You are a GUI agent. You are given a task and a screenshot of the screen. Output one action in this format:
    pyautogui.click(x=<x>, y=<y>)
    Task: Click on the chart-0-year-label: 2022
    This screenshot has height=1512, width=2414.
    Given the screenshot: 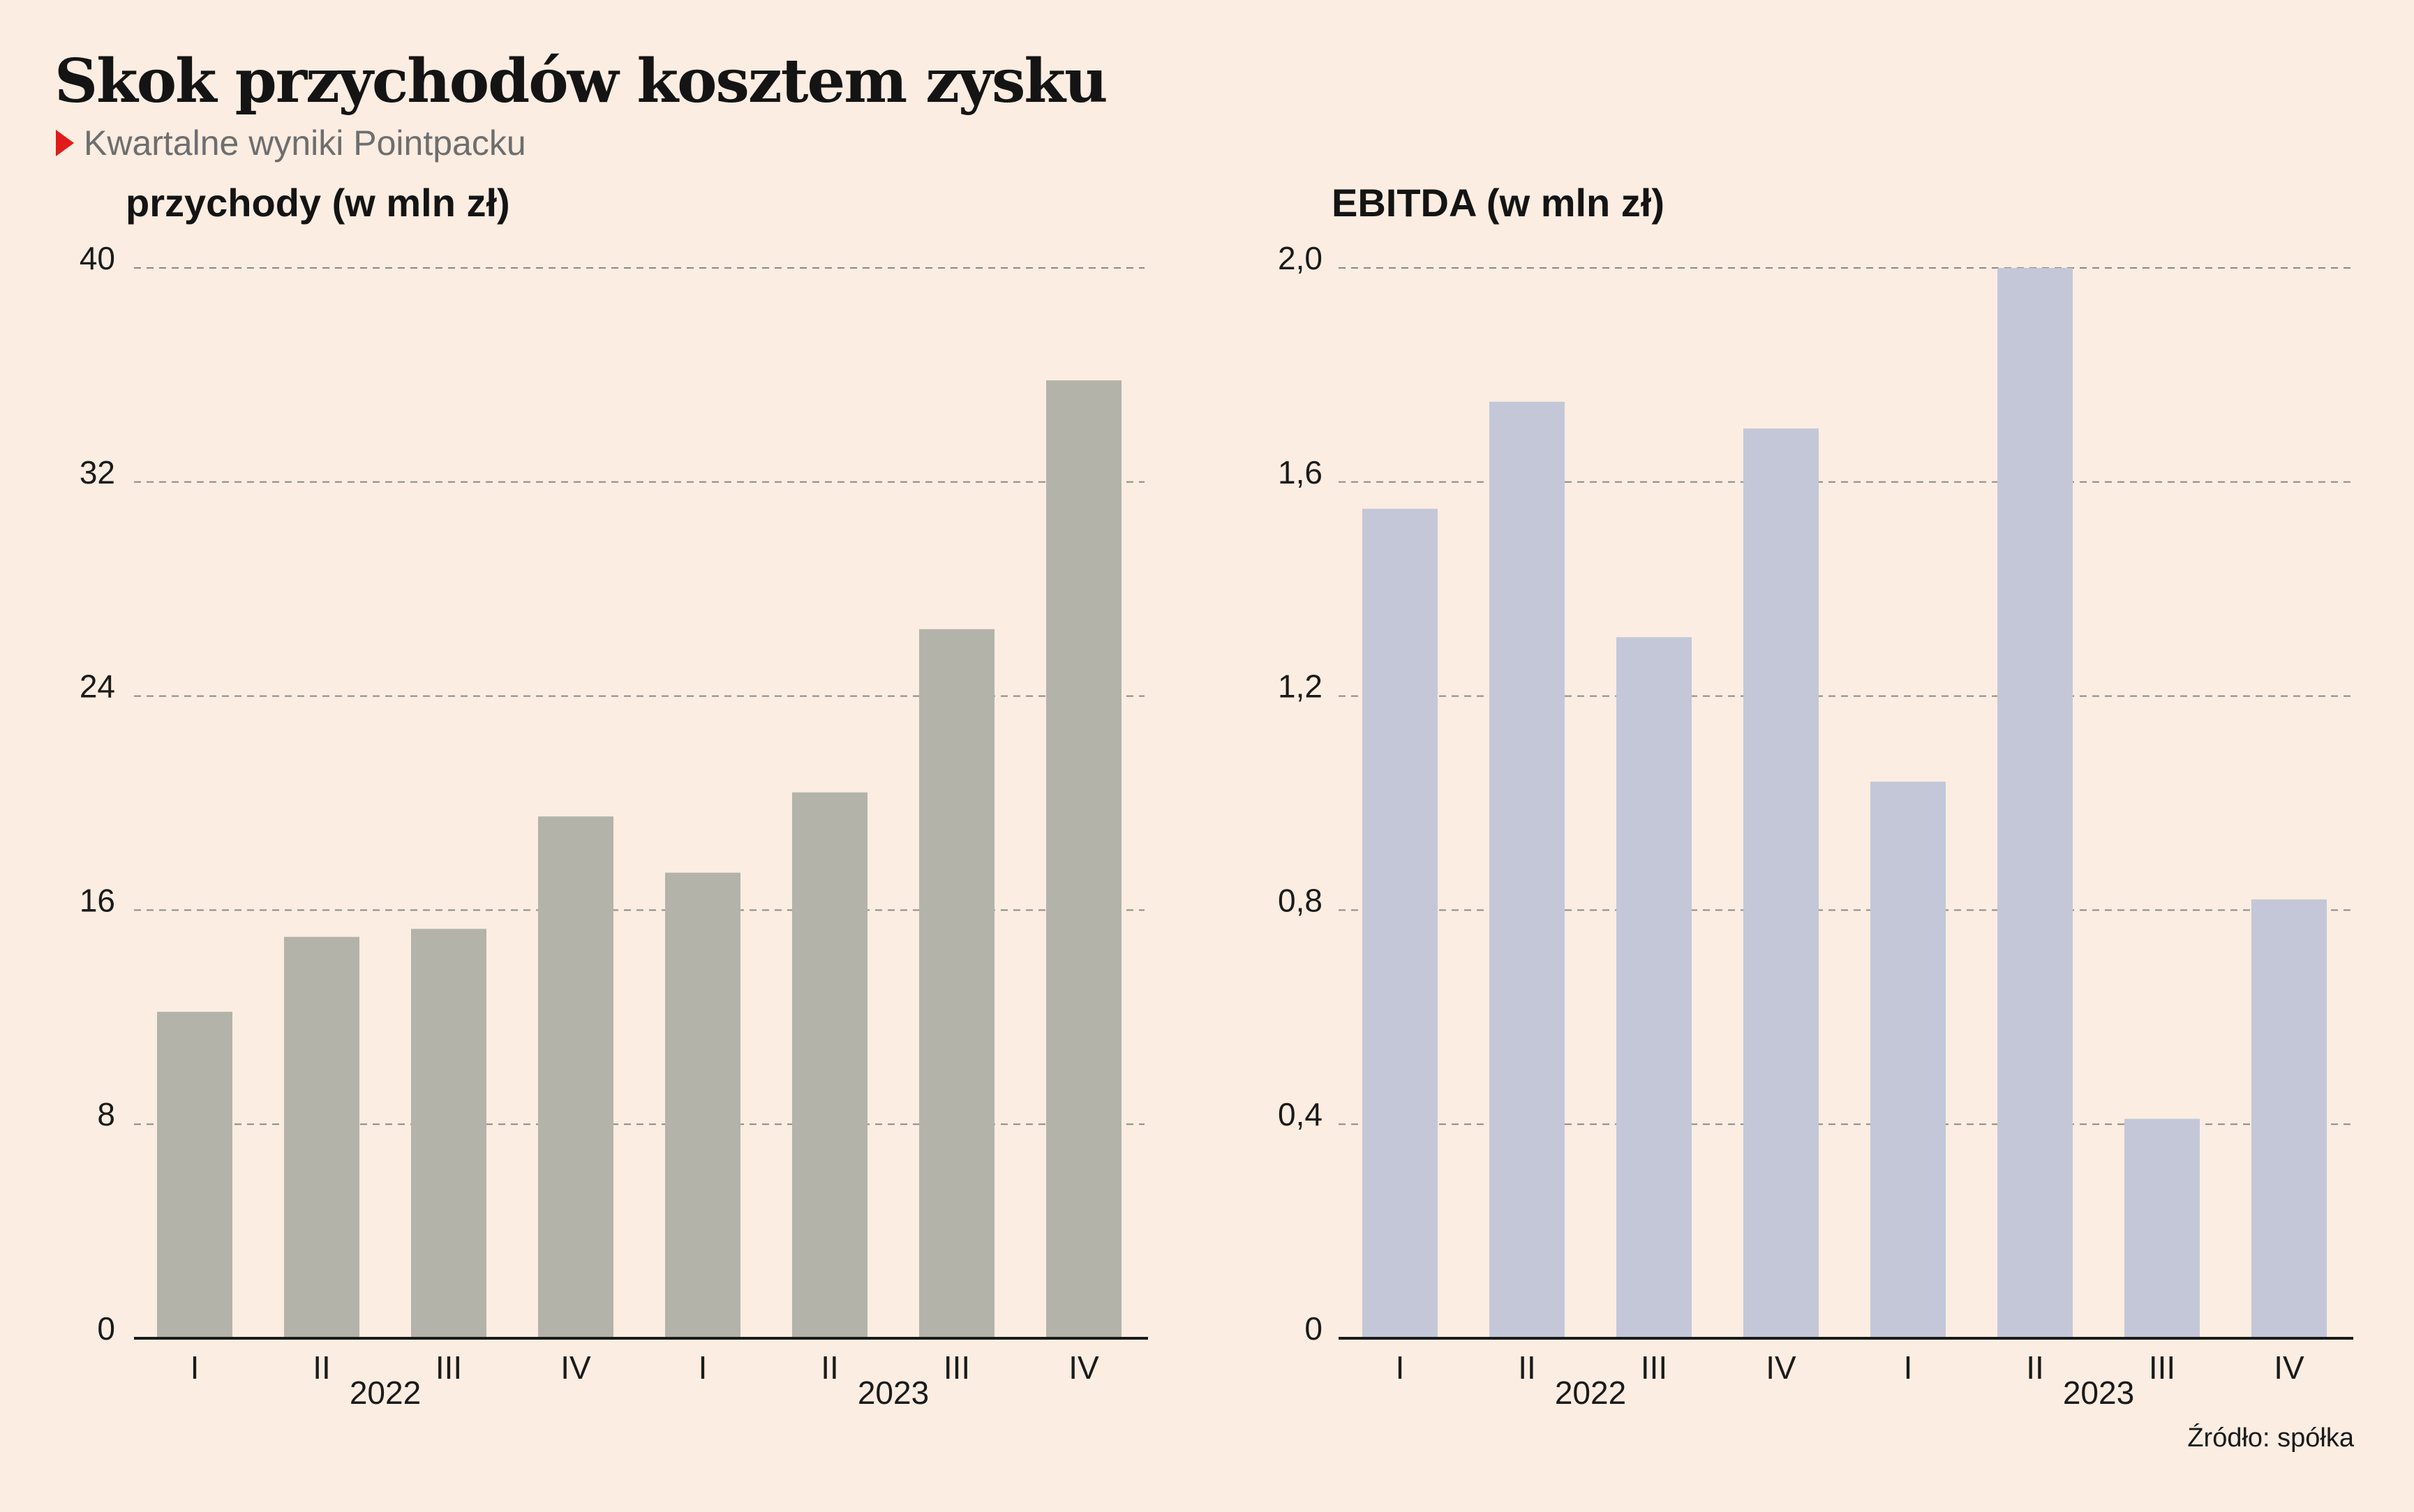 What is the action you would take?
    pyautogui.click(x=385, y=1393)
    